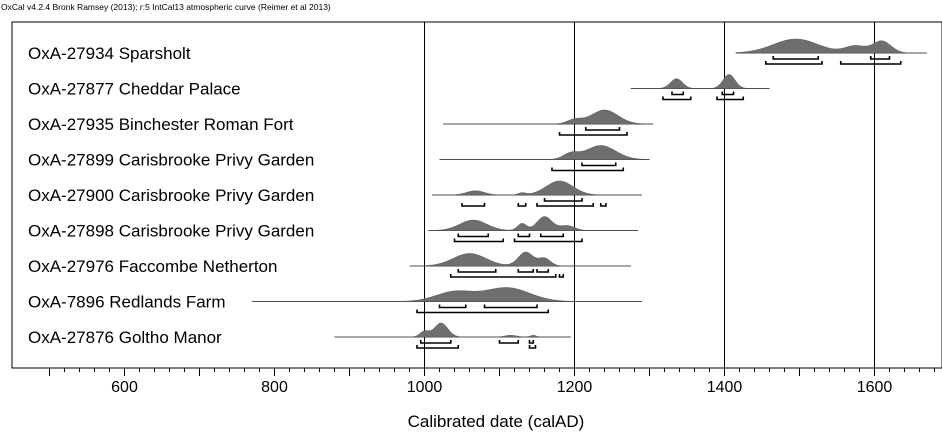  I want to click on sample-label: OxA-27899 Carisbrooke Privy Garden, so click(171, 160).